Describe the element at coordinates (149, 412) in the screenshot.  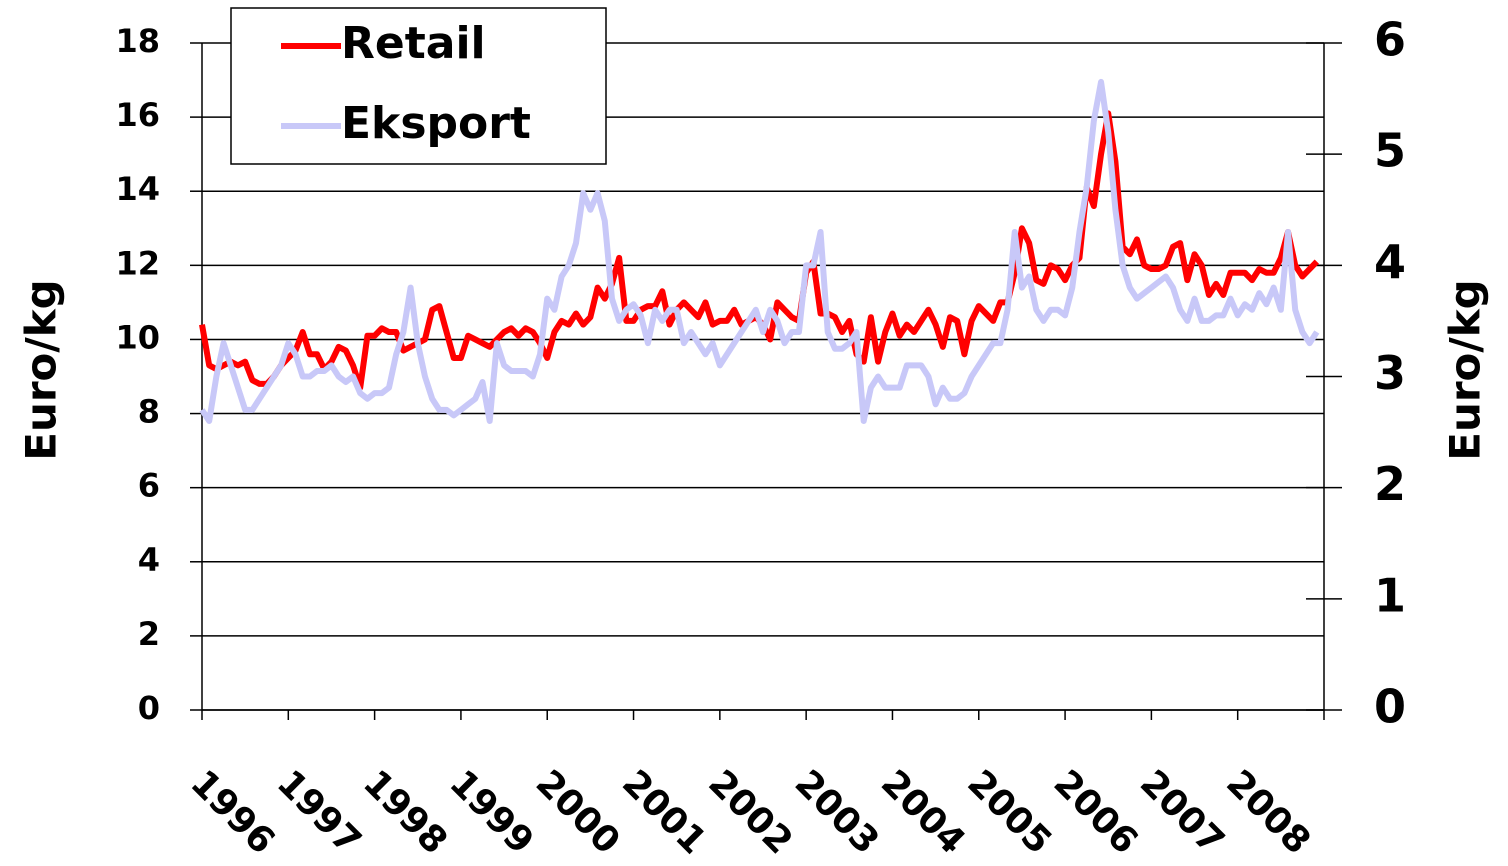
I see `y-tick-label: 8` at that location.